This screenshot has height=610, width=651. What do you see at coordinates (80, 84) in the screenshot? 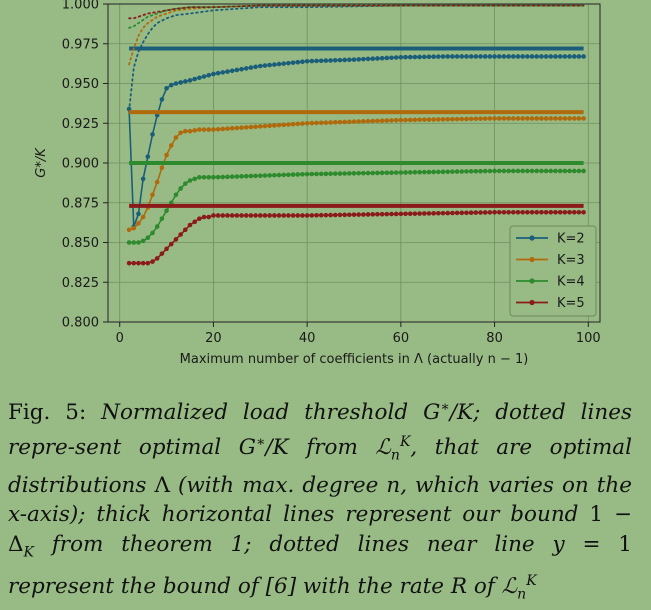
I see `y-tick-label: 0.950` at bounding box center [80, 84].